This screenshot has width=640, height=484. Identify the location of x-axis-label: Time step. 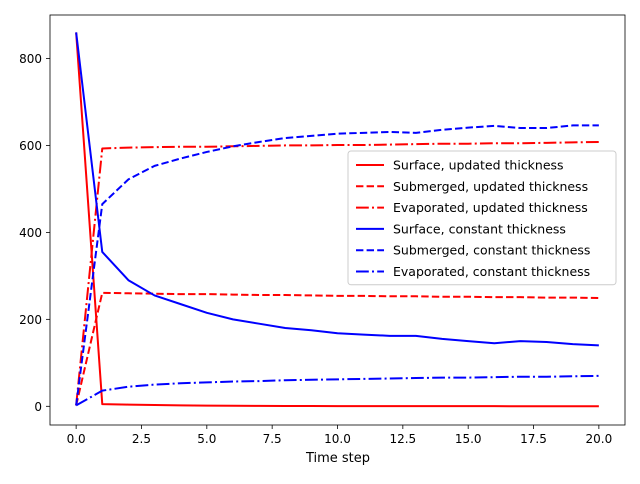
(337, 458).